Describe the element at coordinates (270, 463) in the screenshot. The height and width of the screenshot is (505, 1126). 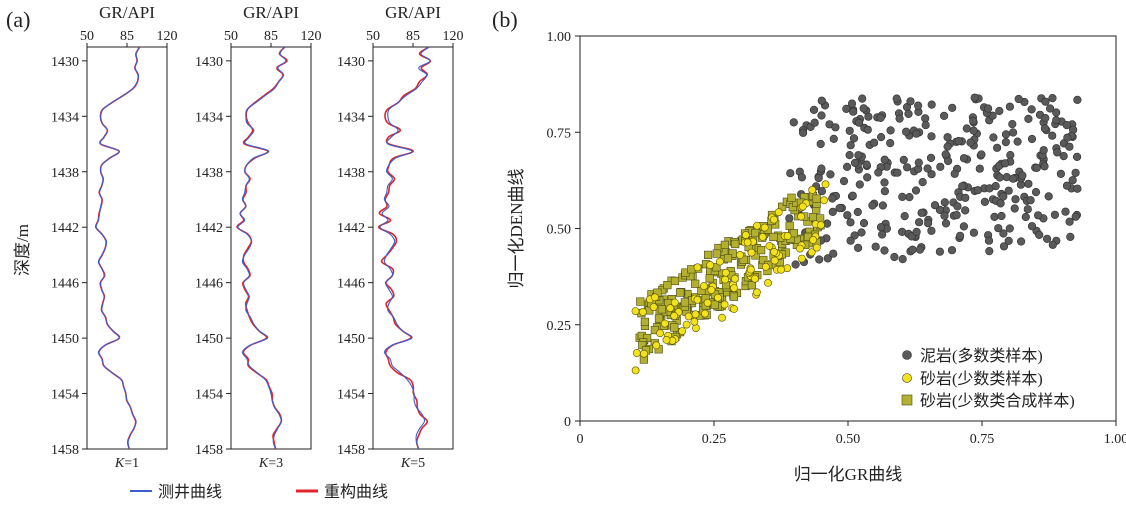
I see `track-k-label: K=3` at that location.